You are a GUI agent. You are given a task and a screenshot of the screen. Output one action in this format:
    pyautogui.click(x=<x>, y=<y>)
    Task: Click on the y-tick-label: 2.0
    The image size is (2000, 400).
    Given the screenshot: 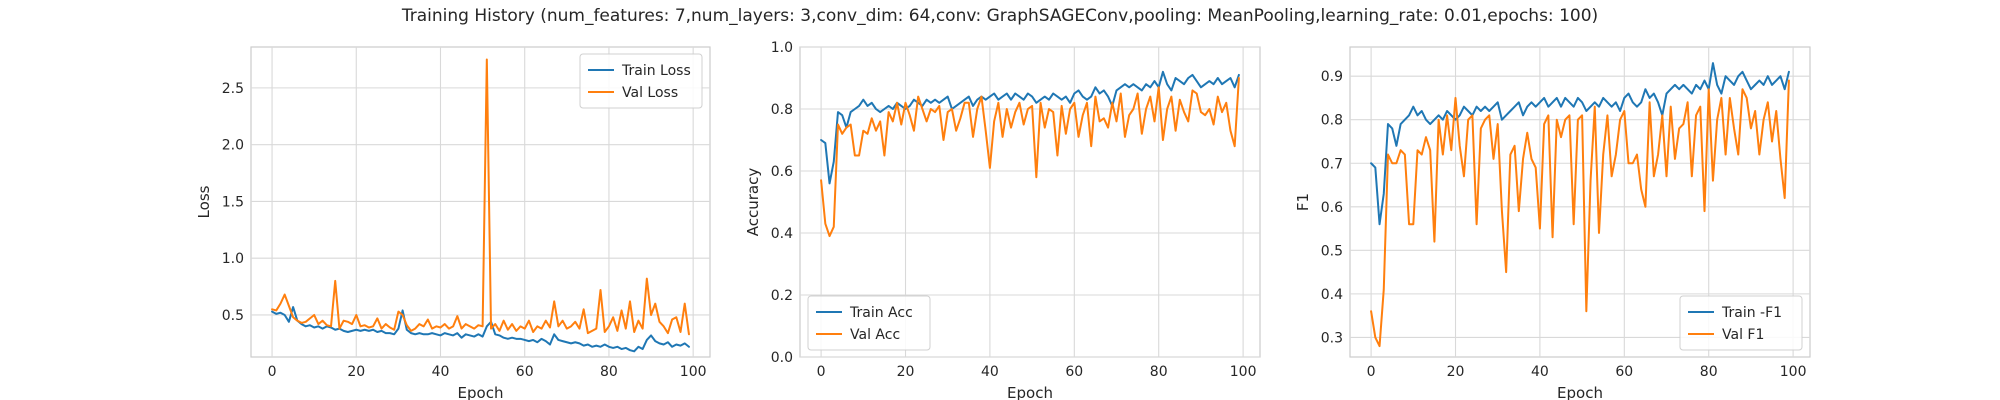 What is the action you would take?
    pyautogui.click(x=233, y=146)
    